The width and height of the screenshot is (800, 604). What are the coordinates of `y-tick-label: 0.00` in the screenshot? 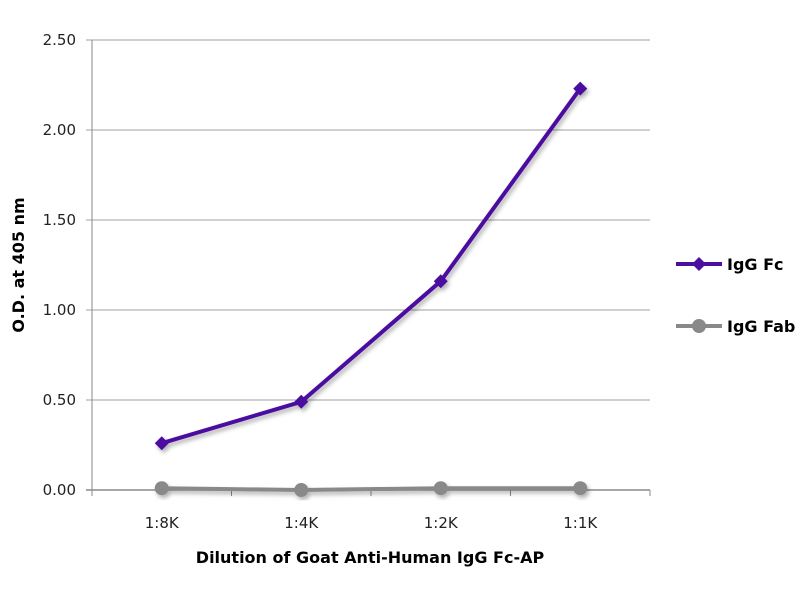 It's located at (59, 490).